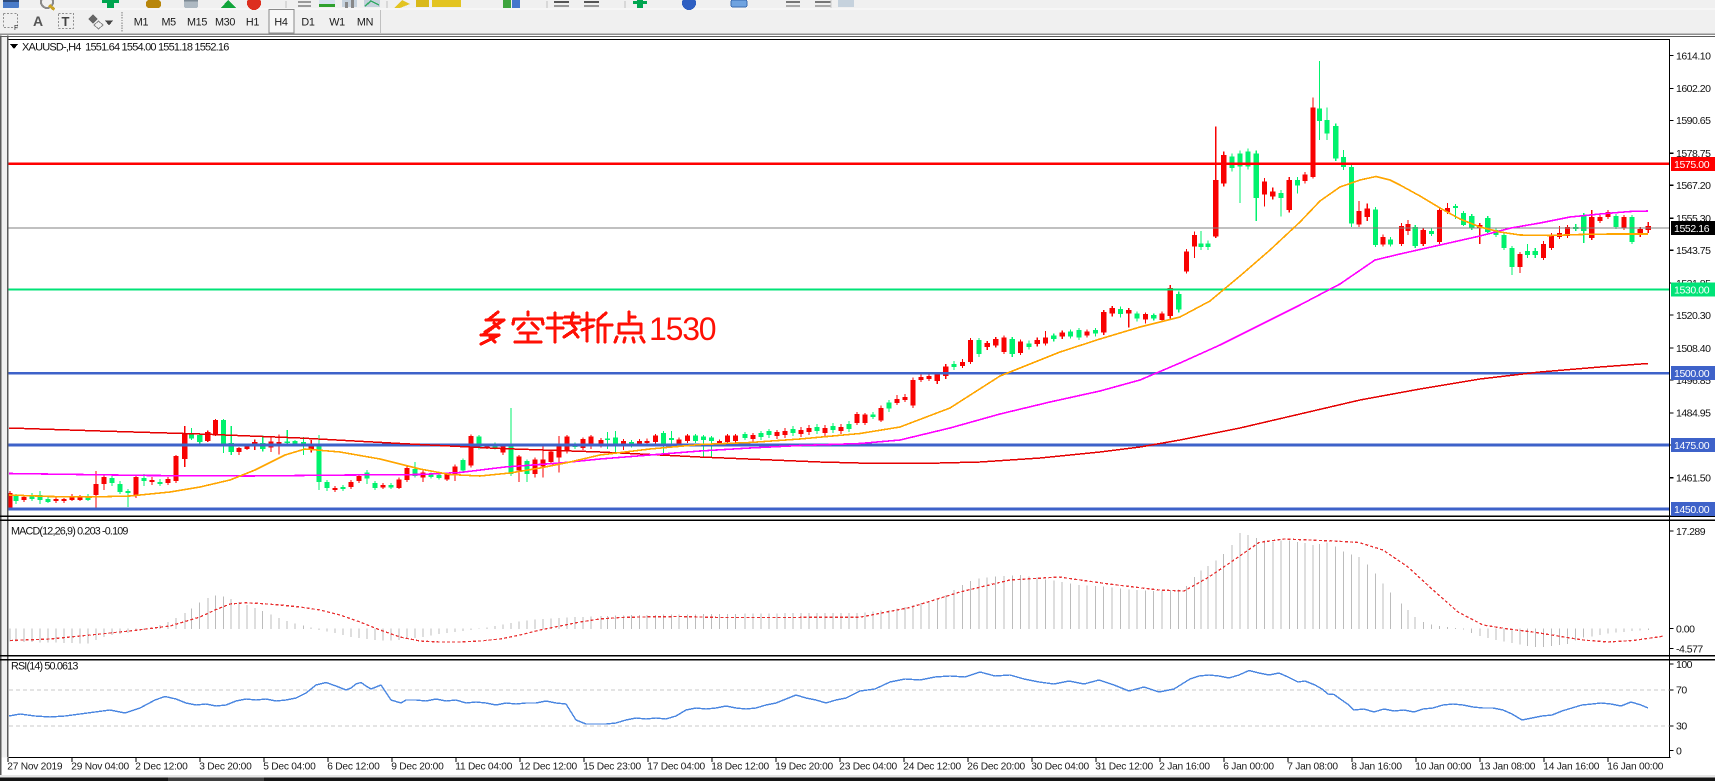  I want to click on svg-text: A, so click(38, 21).